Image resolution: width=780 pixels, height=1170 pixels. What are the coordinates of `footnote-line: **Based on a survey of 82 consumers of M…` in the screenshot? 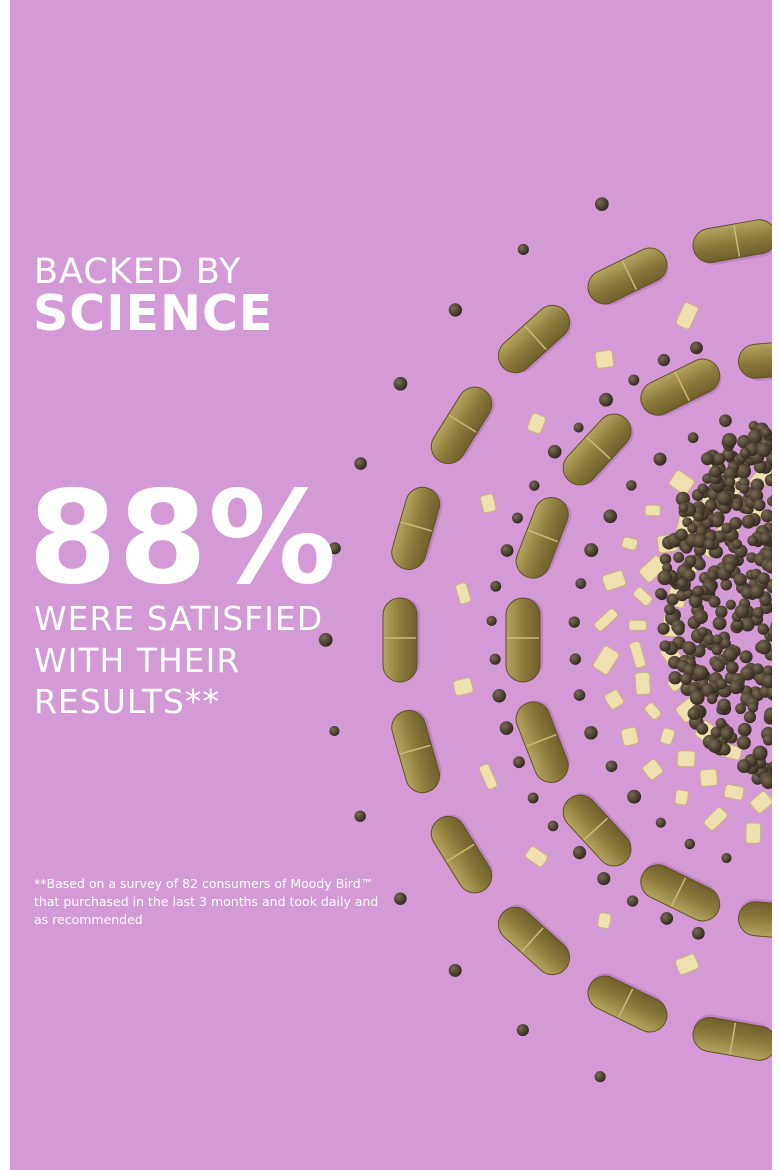 It's located at (203, 883).